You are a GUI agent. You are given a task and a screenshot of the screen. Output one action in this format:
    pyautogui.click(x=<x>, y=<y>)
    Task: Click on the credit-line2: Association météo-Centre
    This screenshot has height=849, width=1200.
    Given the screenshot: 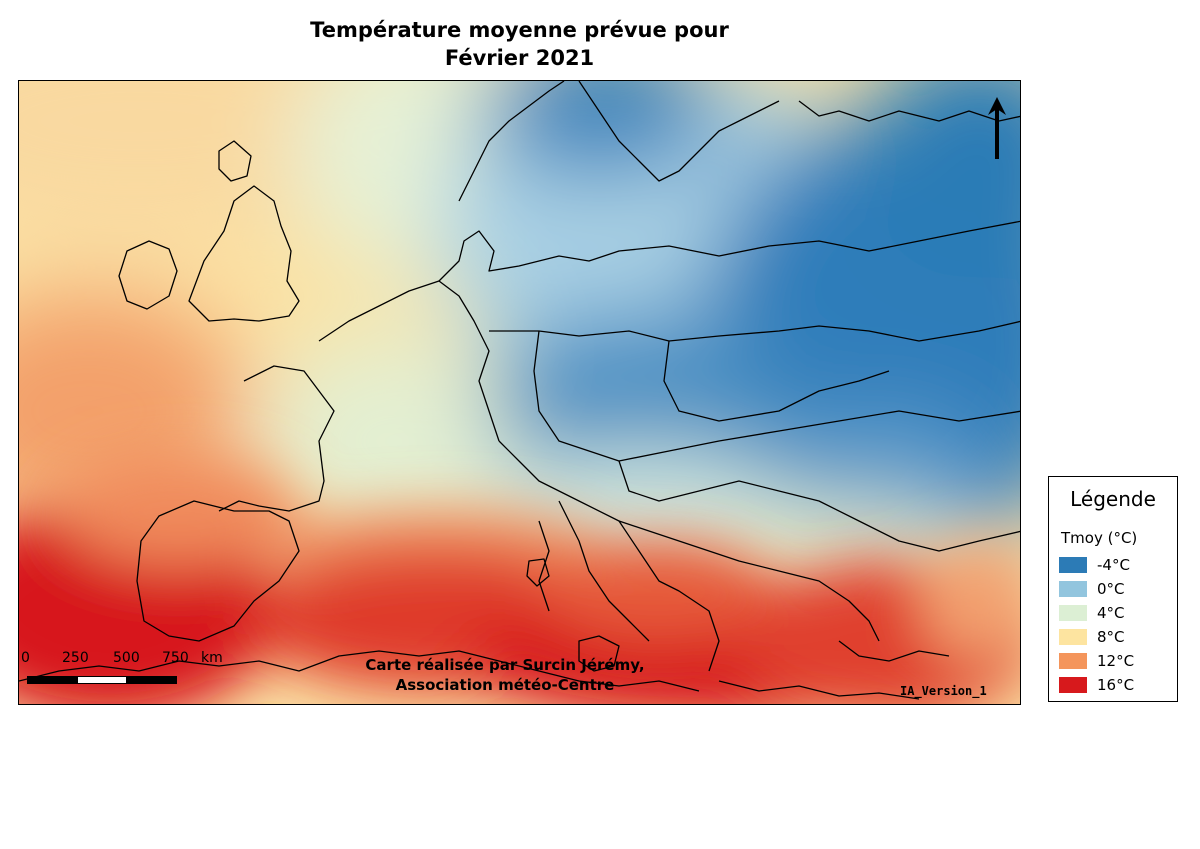 What is the action you would take?
    pyautogui.click(x=505, y=685)
    